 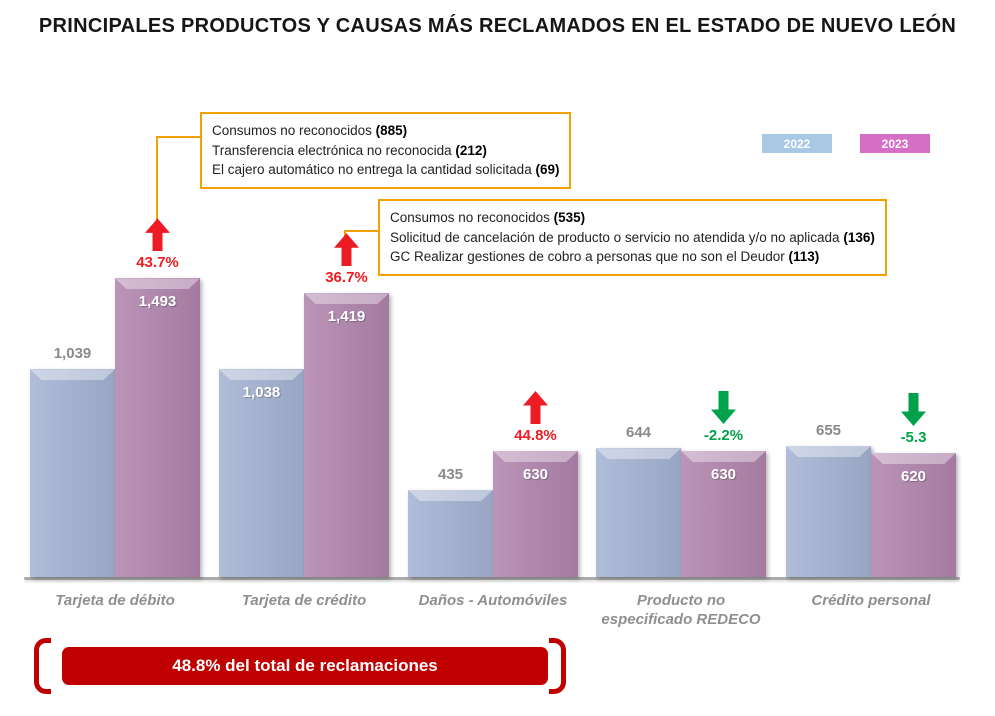 I want to click on bar-value-2022: 435, so click(x=450, y=474).